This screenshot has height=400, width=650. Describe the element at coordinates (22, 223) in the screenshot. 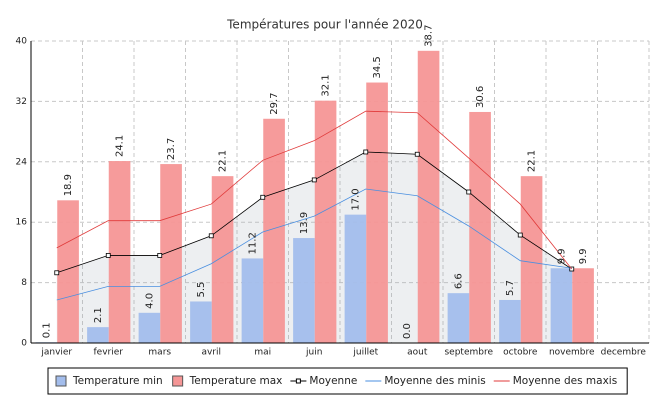

I see `y-tick-label: 16` at that location.